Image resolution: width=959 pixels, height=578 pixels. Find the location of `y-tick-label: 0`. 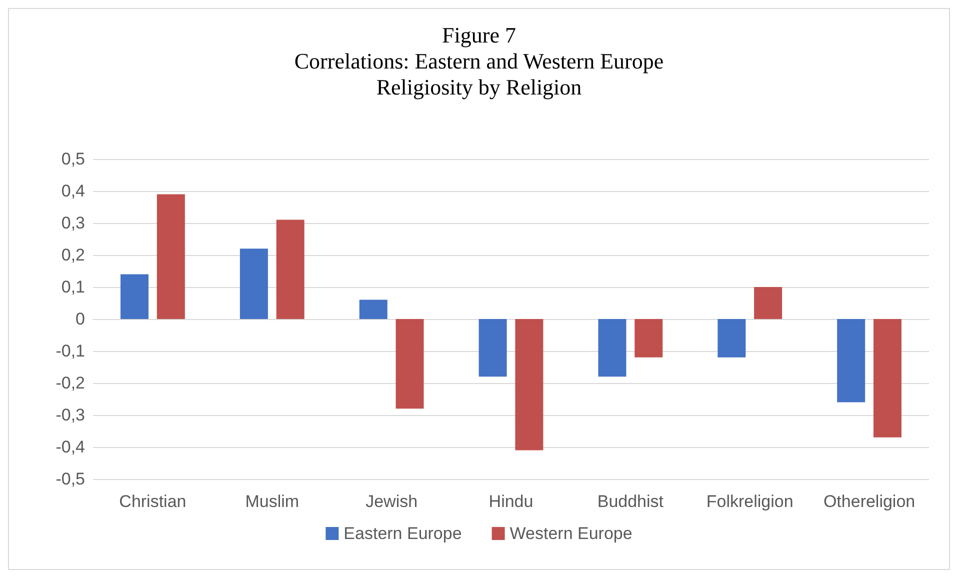

y-tick-label: 0 is located at coordinates (80, 319).